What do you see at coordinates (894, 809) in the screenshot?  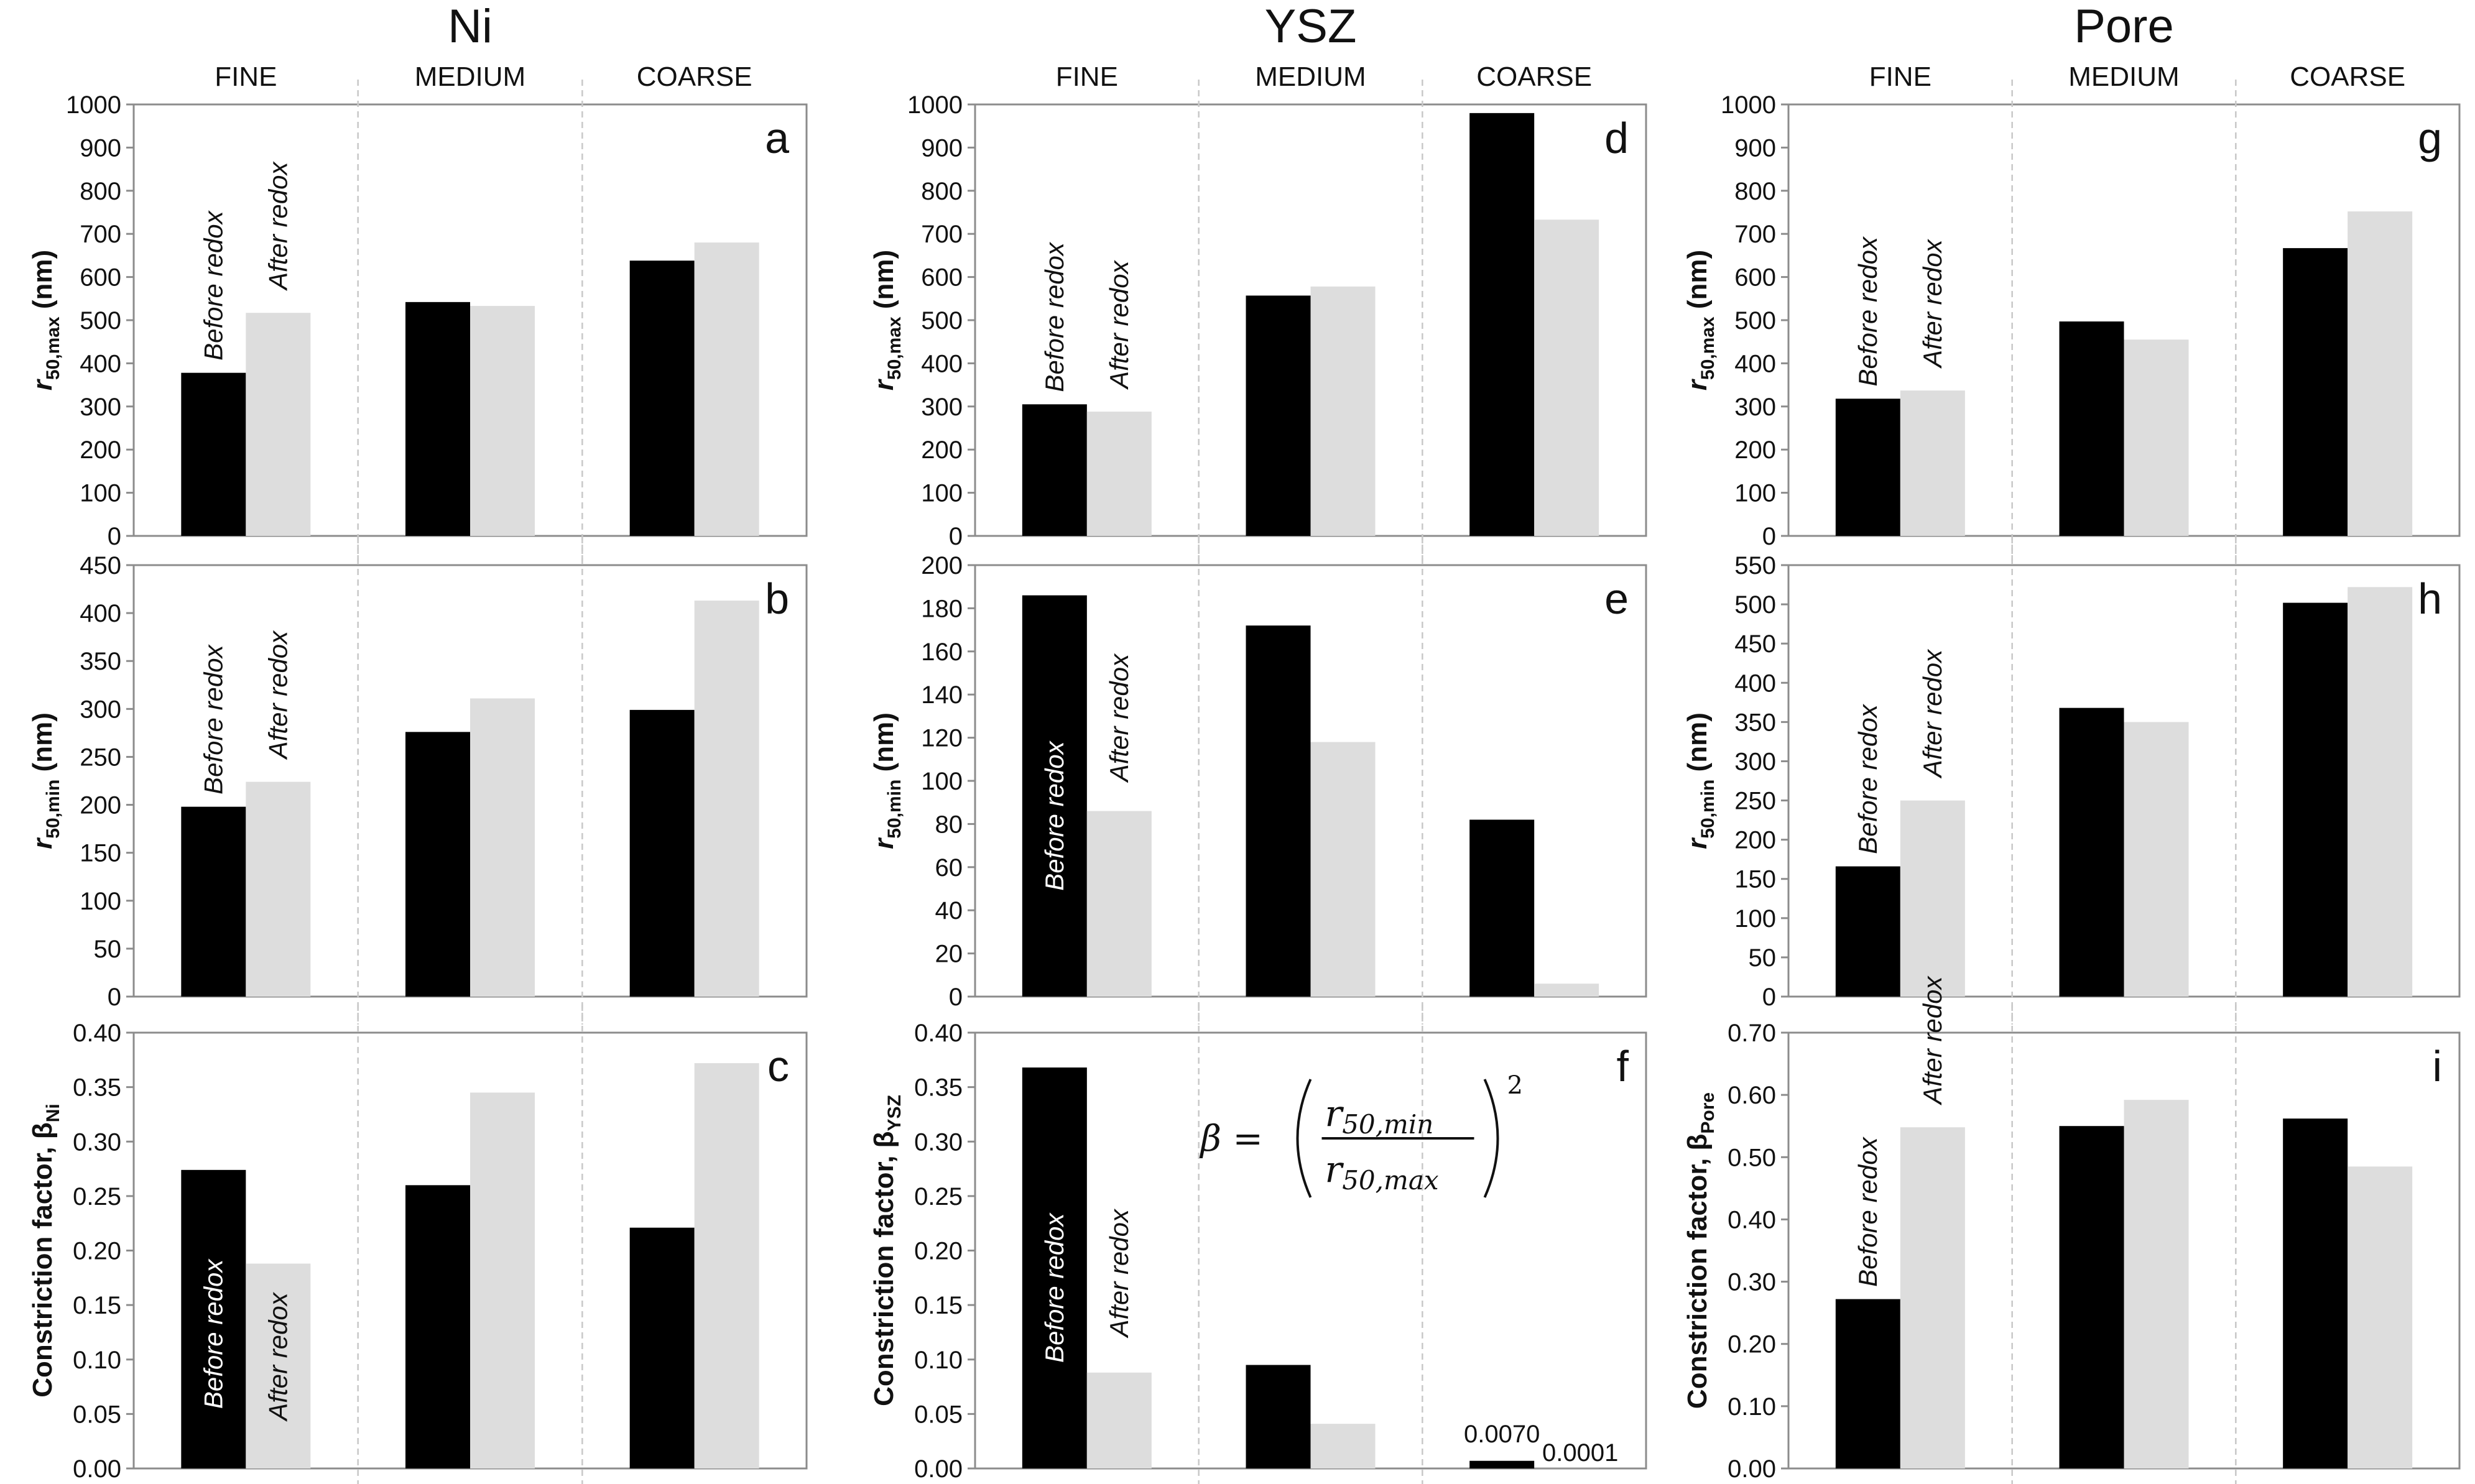 I see `y-axis-label-sub: 50,min` at bounding box center [894, 809].